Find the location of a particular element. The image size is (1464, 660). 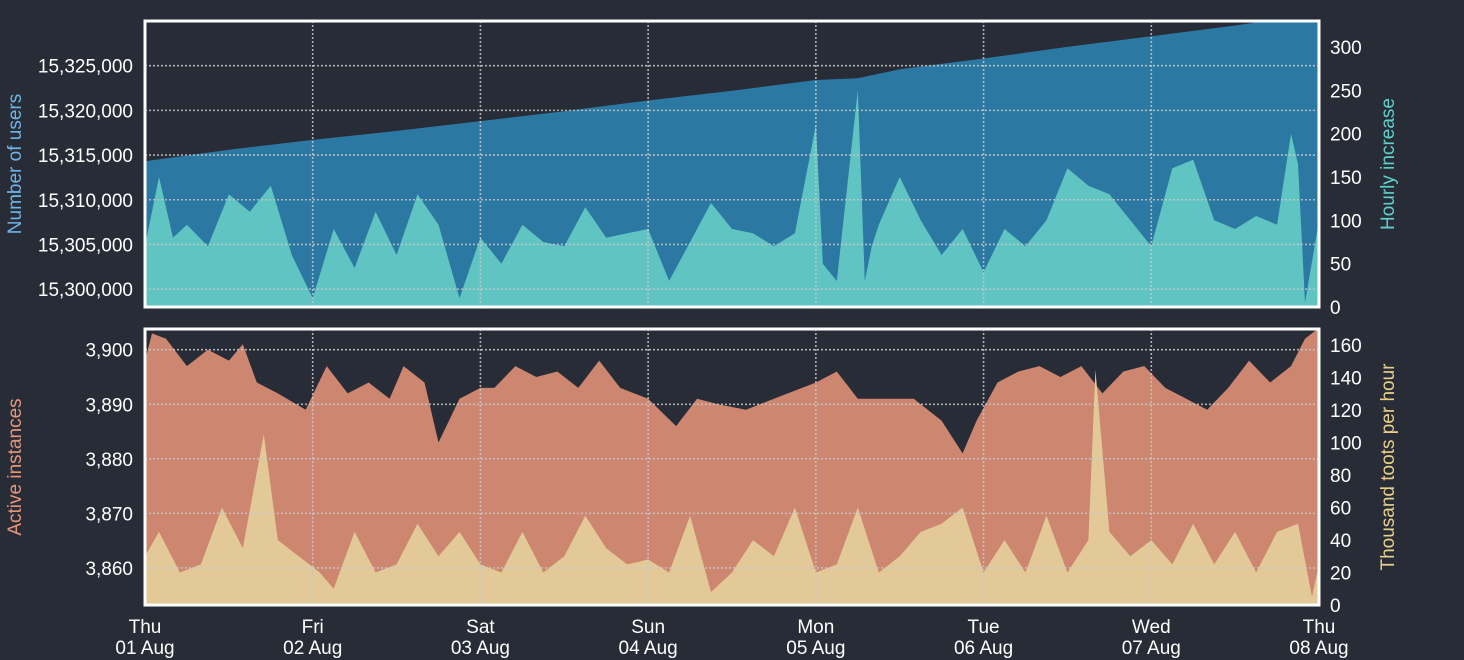

y2-tick-label: 300 is located at coordinates (1346, 48).